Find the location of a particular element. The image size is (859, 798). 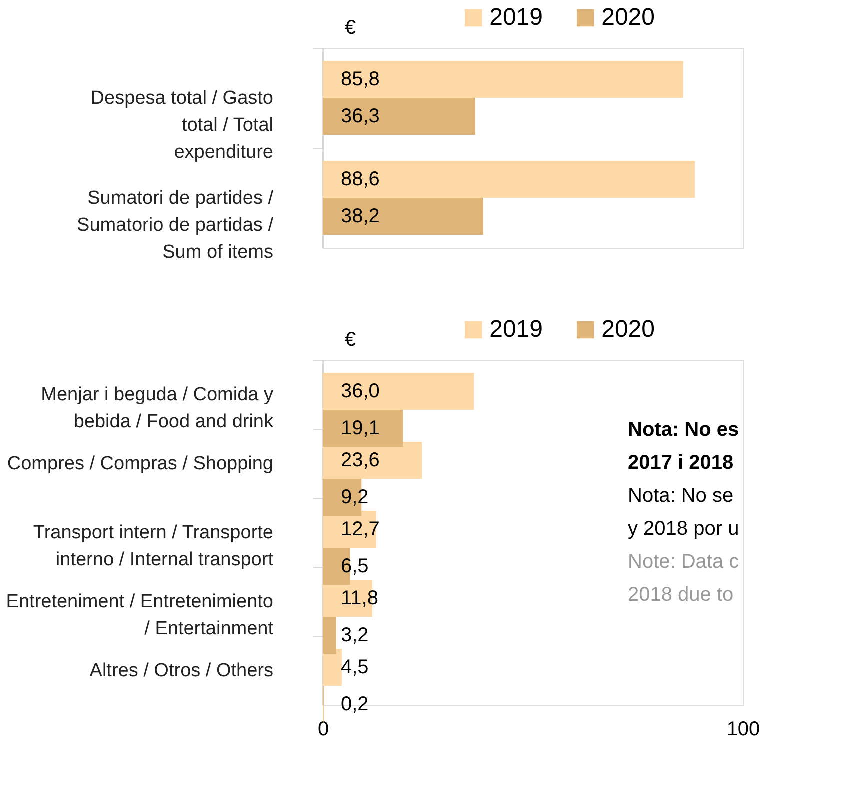

data-label: 23,6 is located at coordinates (360, 460).